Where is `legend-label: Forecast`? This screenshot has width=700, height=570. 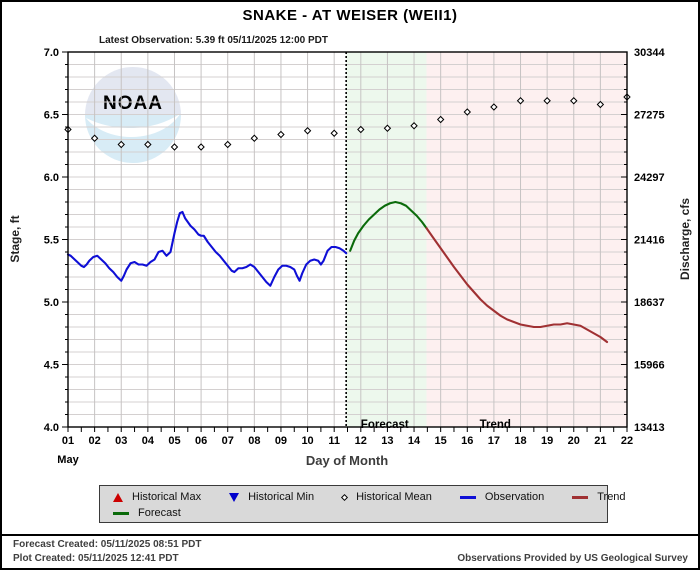 legend-label: Forecast is located at coordinates (159, 513).